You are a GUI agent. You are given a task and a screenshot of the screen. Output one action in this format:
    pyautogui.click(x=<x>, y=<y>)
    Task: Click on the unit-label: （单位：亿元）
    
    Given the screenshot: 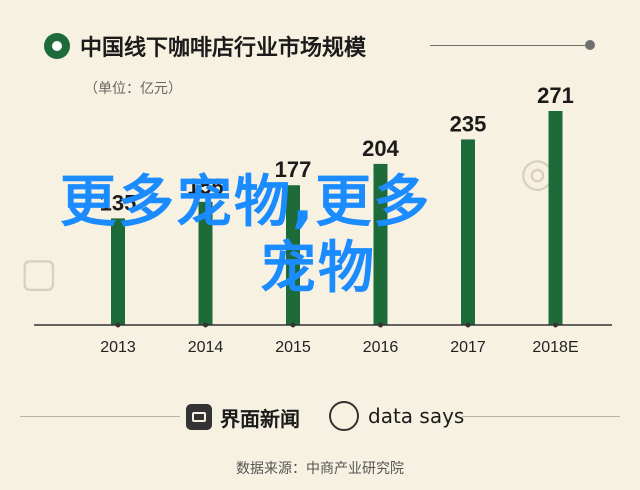 What is the action you would take?
    pyautogui.click(x=133, y=89)
    